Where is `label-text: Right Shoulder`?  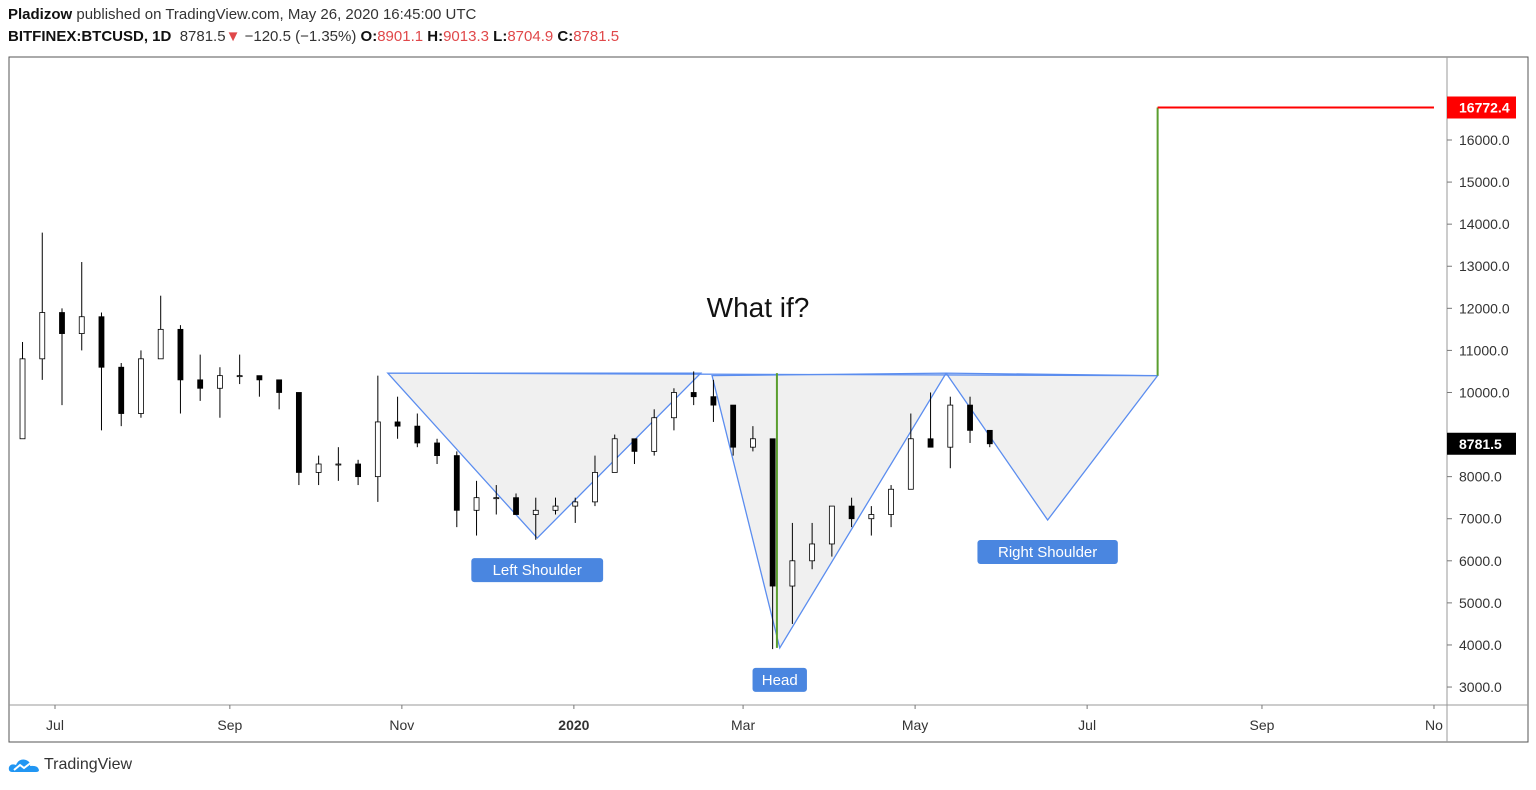 label-text: Right Shoulder is located at coordinates (1047, 552).